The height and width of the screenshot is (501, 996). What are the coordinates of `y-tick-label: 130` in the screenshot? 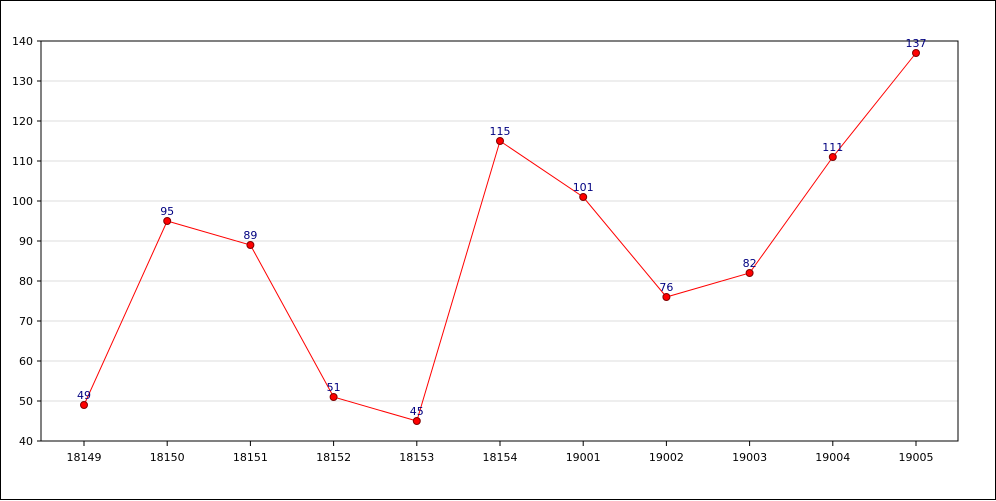 It's located at (22, 81).